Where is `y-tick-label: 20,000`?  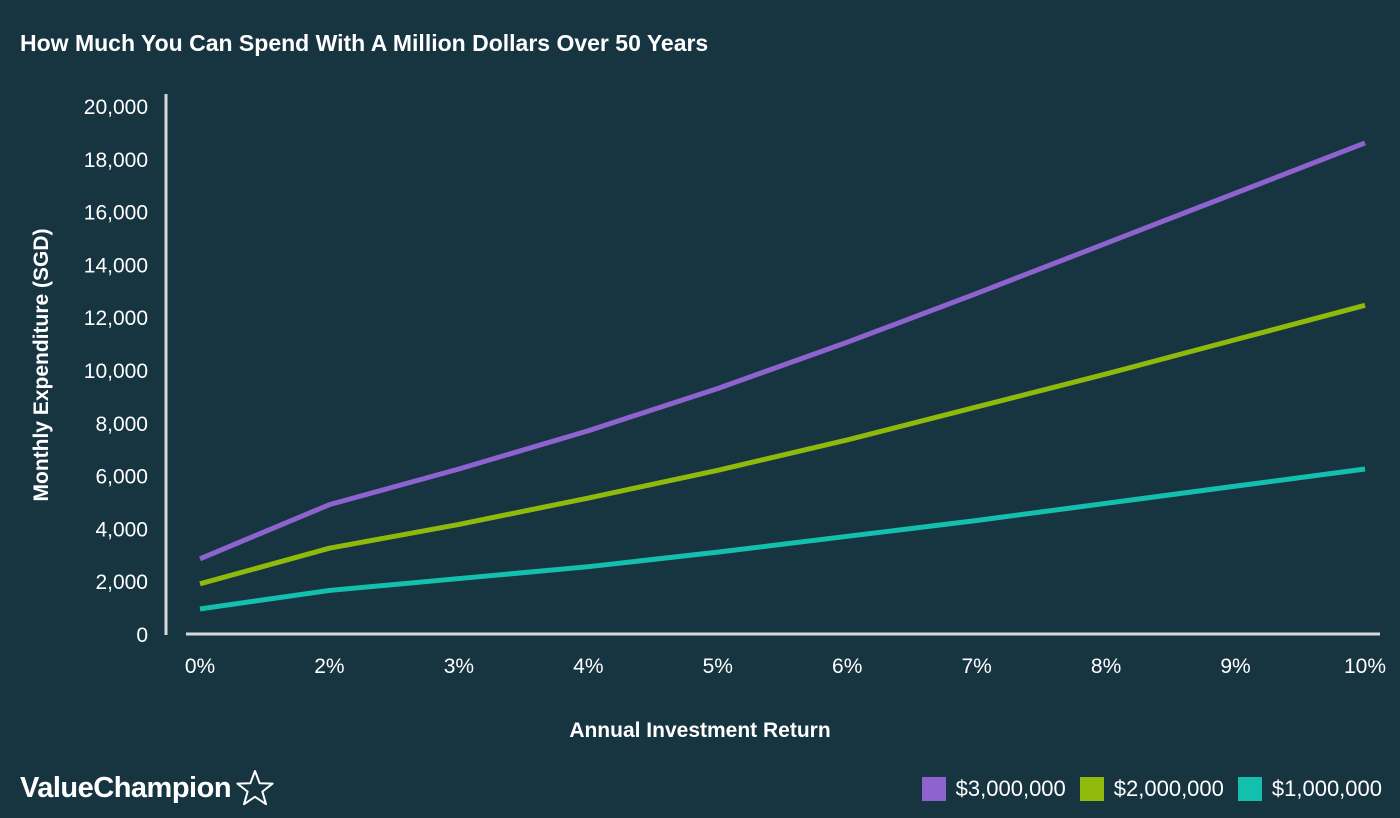
y-tick-label: 20,000 is located at coordinates (116, 107).